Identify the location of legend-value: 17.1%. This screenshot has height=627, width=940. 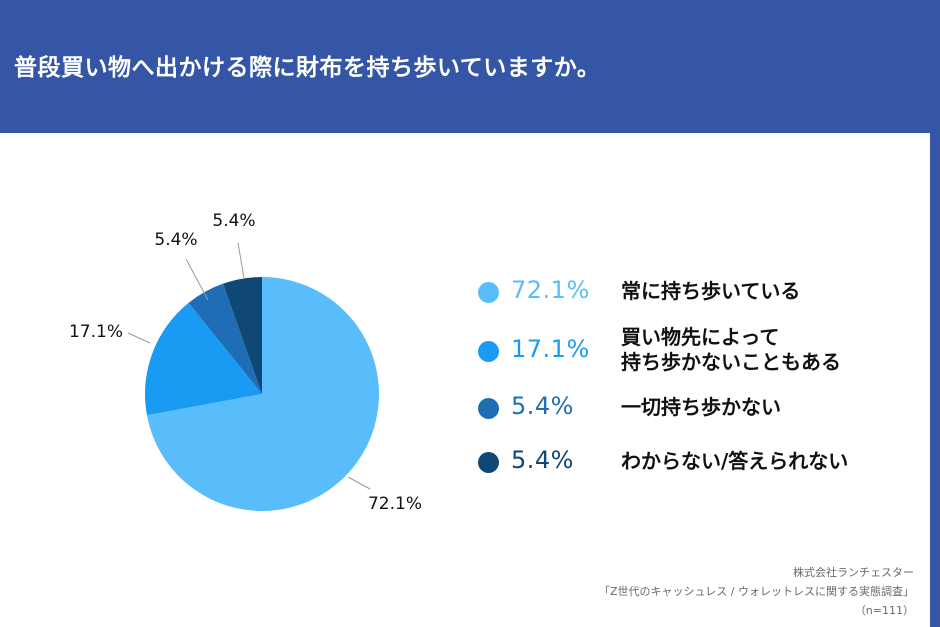
(550, 349).